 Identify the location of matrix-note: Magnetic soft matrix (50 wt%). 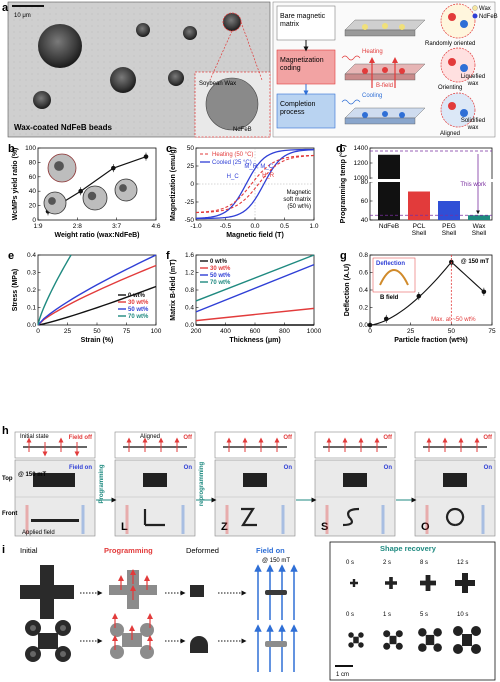
(297, 200).